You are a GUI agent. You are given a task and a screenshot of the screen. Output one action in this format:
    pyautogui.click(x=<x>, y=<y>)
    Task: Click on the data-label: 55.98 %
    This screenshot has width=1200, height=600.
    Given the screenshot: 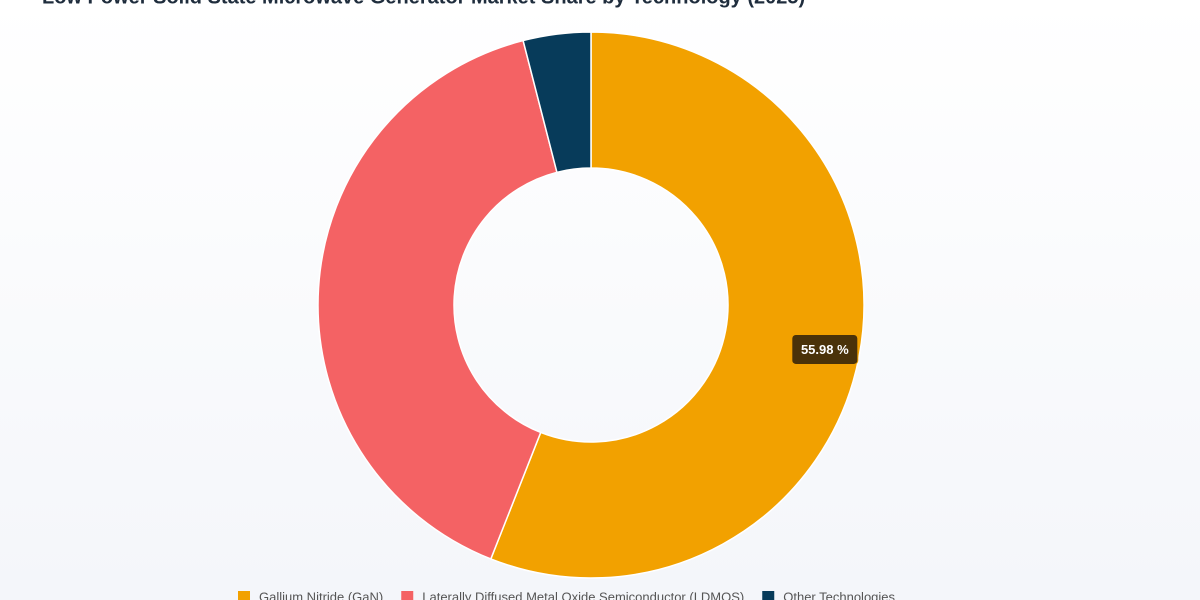 What is the action you would take?
    pyautogui.click(x=825, y=349)
    